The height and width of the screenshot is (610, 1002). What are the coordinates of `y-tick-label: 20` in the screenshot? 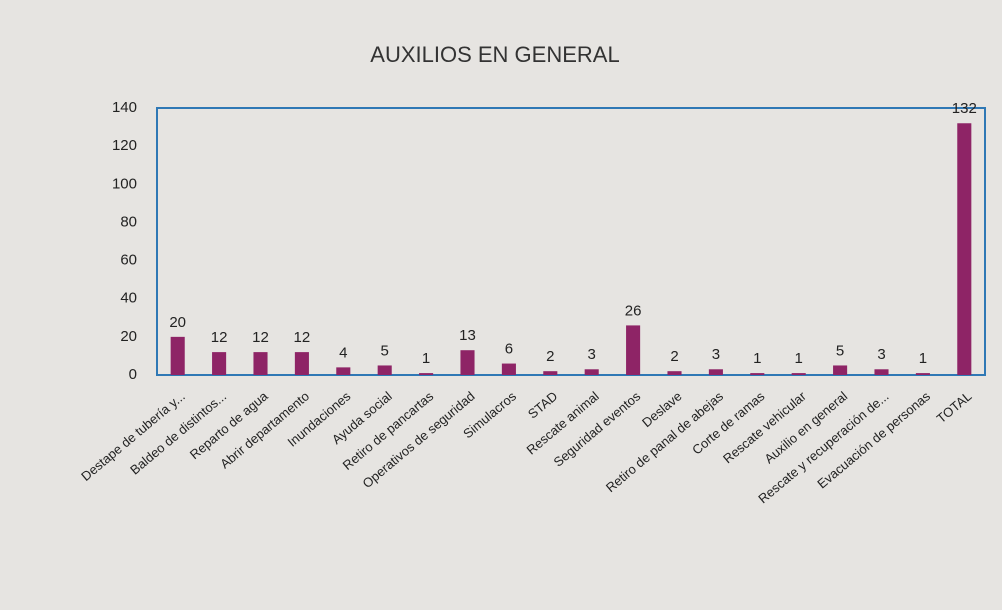 It's located at (128, 336).